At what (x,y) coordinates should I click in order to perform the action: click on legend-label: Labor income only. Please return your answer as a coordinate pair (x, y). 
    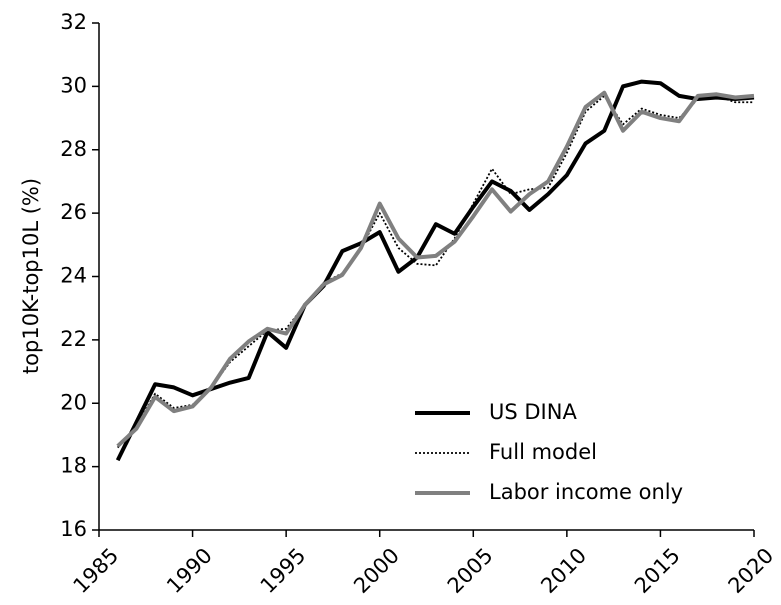
    Looking at the image, I should click on (586, 492).